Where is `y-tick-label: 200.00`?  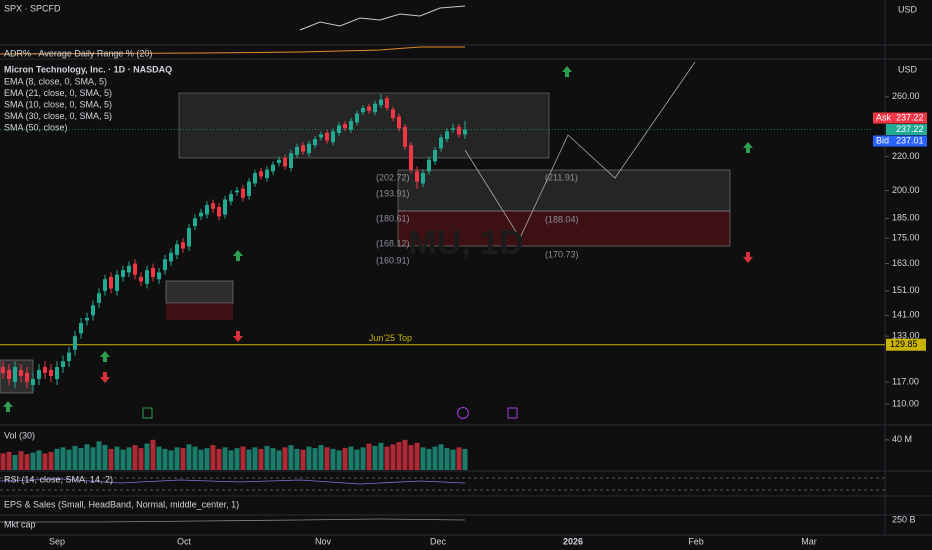 y-tick-label: 200.00 is located at coordinates (906, 190).